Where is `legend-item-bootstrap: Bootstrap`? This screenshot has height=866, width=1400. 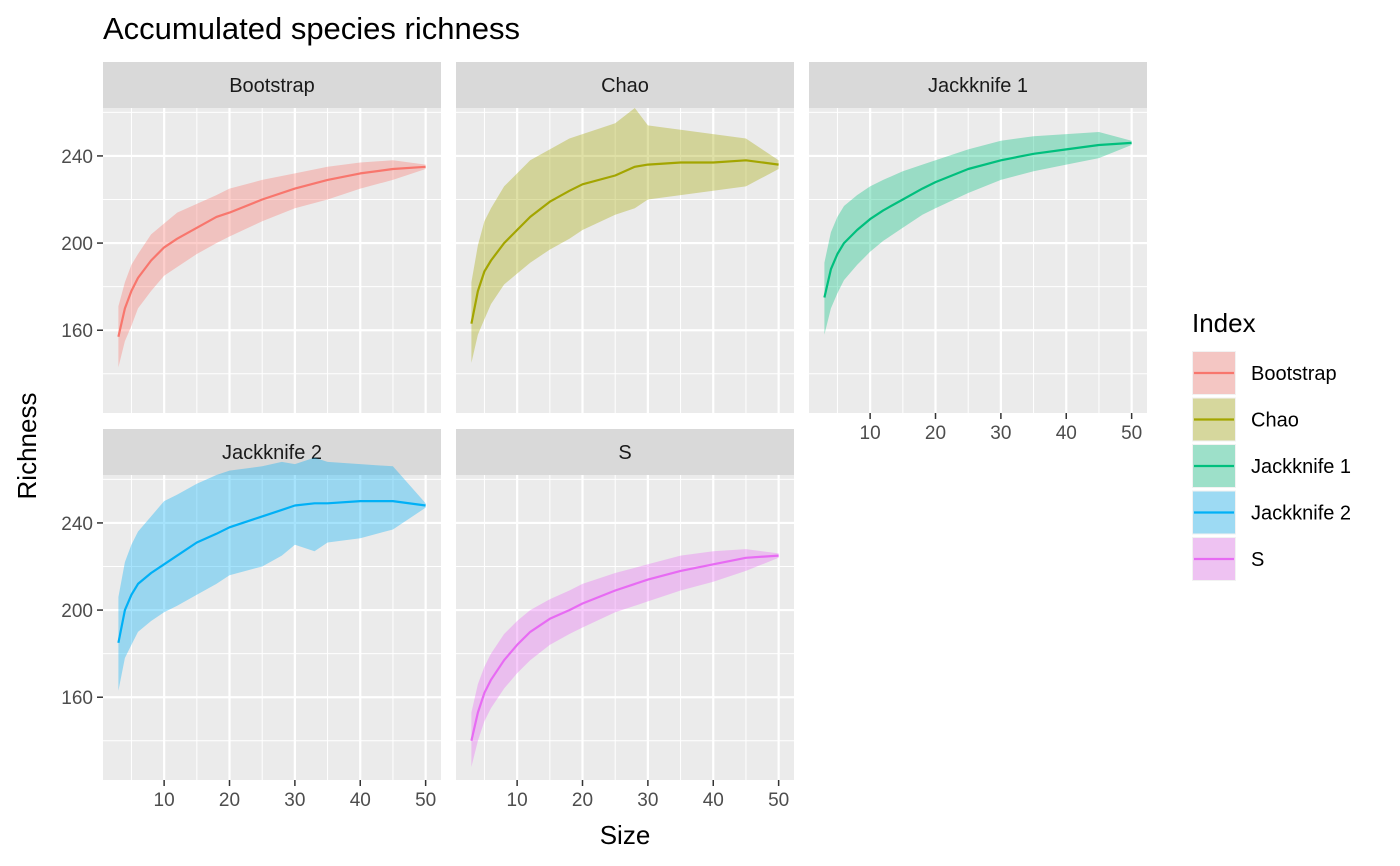
legend-item-bootstrap: Bootstrap is located at coordinates (1264, 373).